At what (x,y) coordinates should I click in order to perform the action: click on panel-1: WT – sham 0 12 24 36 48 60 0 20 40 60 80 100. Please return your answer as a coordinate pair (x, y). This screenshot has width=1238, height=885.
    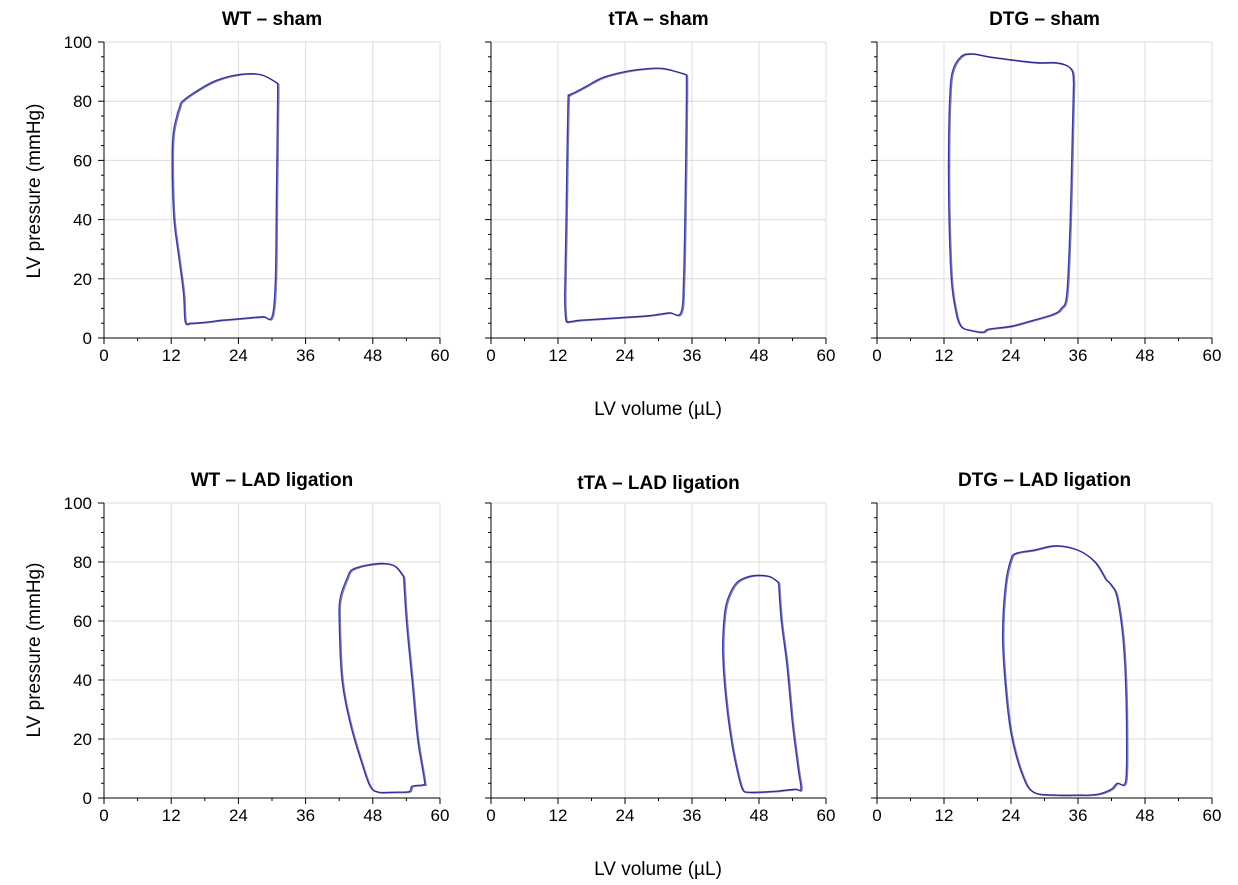
    Looking at the image, I should click on (257, 187).